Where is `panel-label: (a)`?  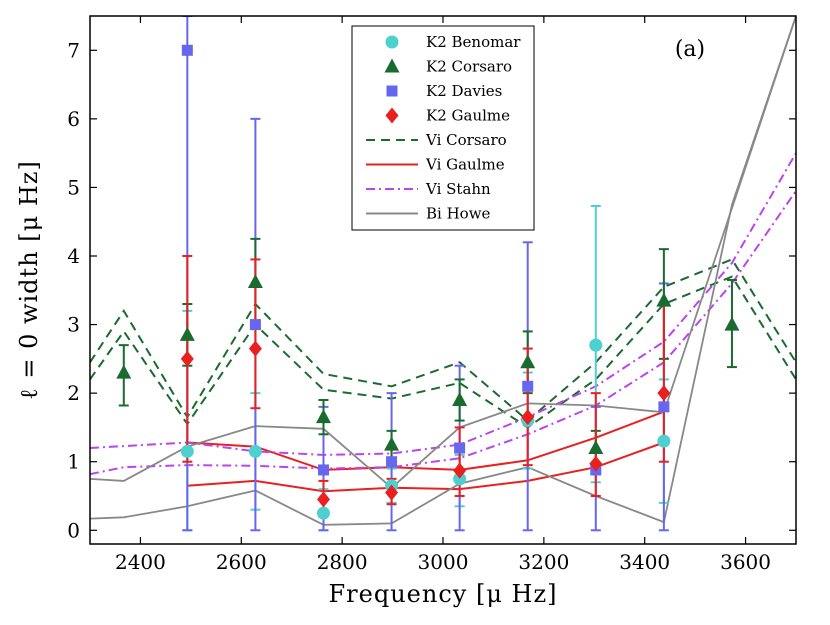 panel-label: (a) is located at coordinates (690, 49).